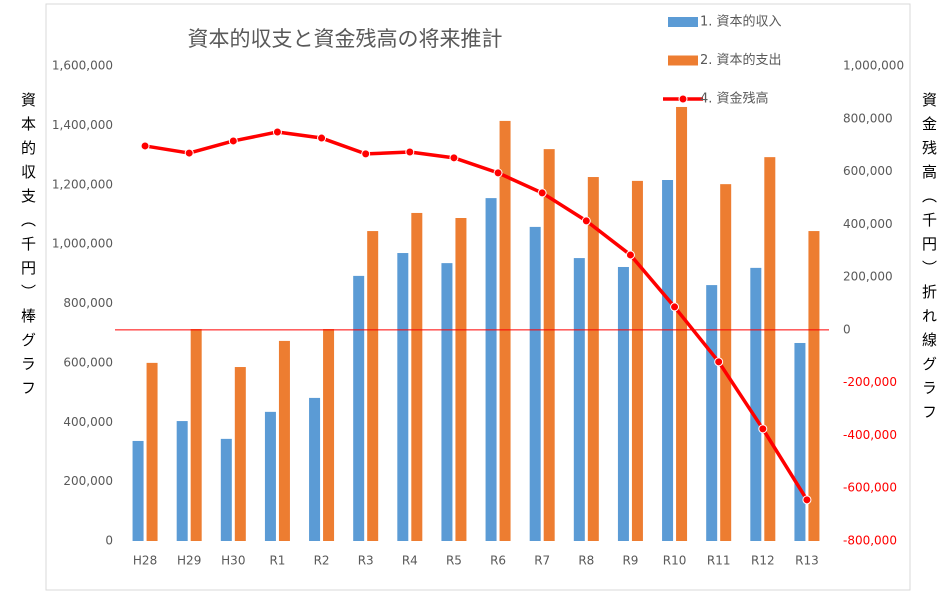 This screenshot has height=594, width=952. Describe the element at coordinates (277, 561) in the screenshot. I see `x-tick-label: R1` at that location.